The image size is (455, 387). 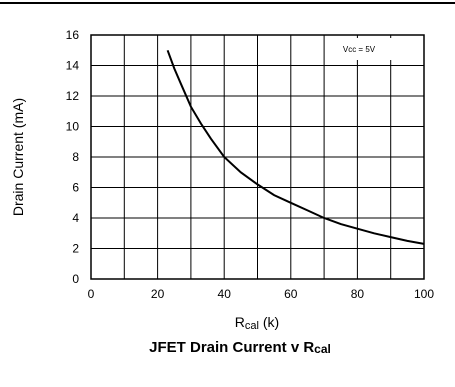 I want to click on chart-title-sub: cal, so click(x=322, y=349).